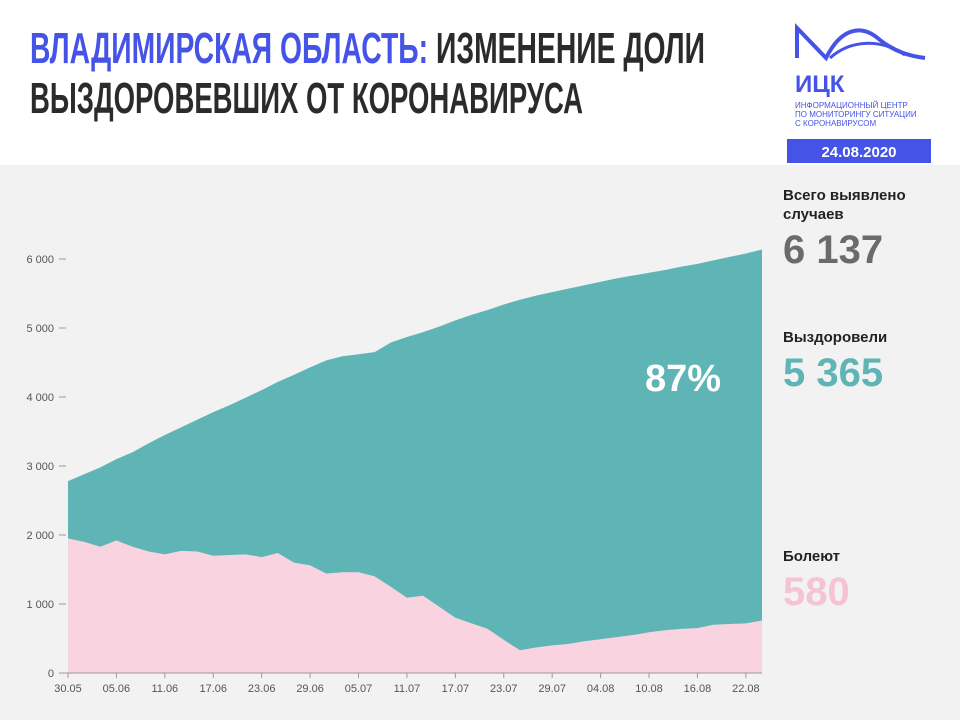 This screenshot has width=960, height=720. I want to click on date: 24.08.2020, so click(858, 152).